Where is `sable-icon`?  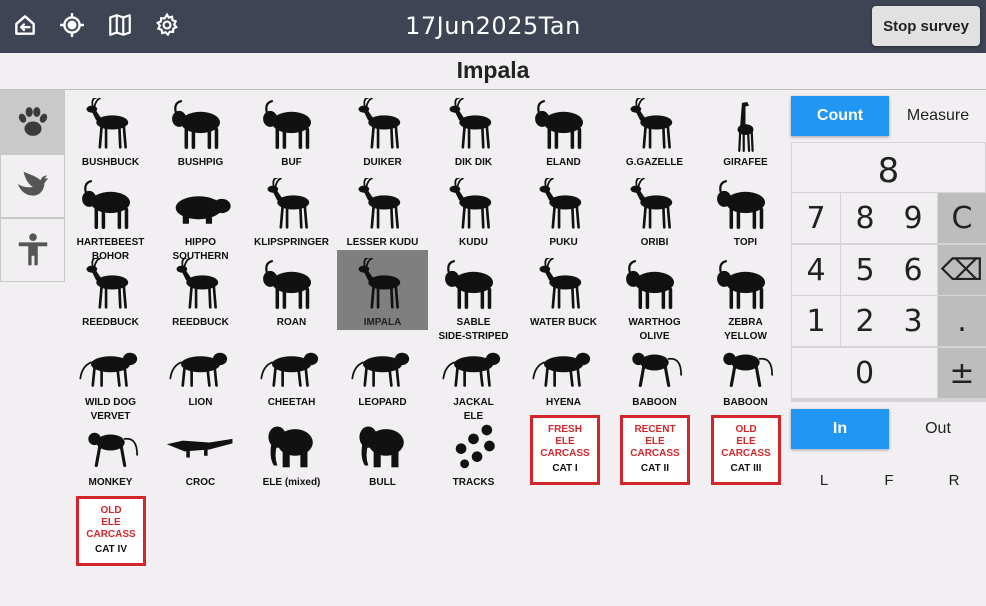 sable-icon is located at coordinates (469, 285).